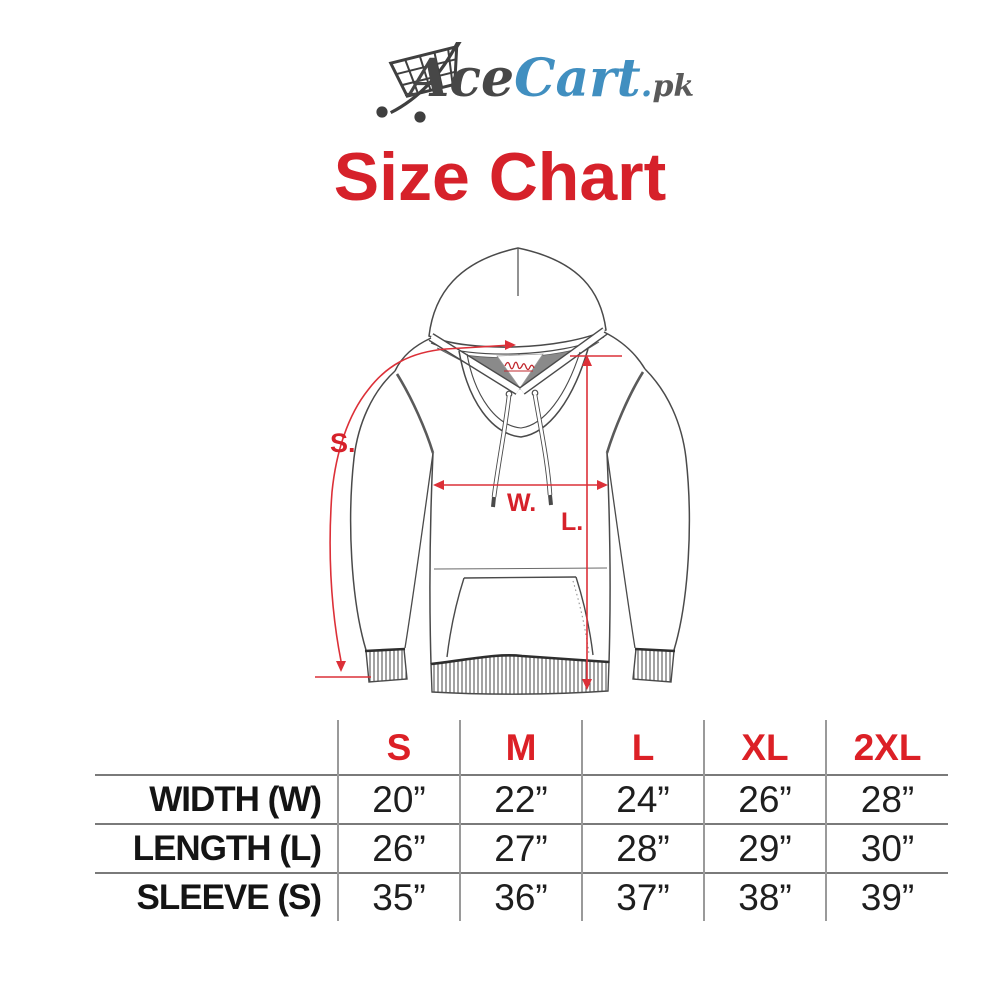 The image size is (1000, 1000). I want to click on size-col-l: L, so click(643, 747).